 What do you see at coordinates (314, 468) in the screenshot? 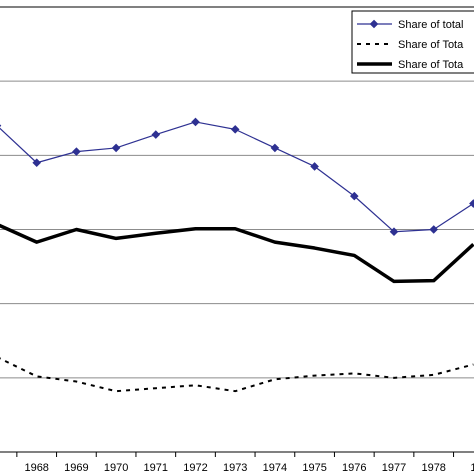
I see `x-tick-label: 1975` at bounding box center [314, 468].